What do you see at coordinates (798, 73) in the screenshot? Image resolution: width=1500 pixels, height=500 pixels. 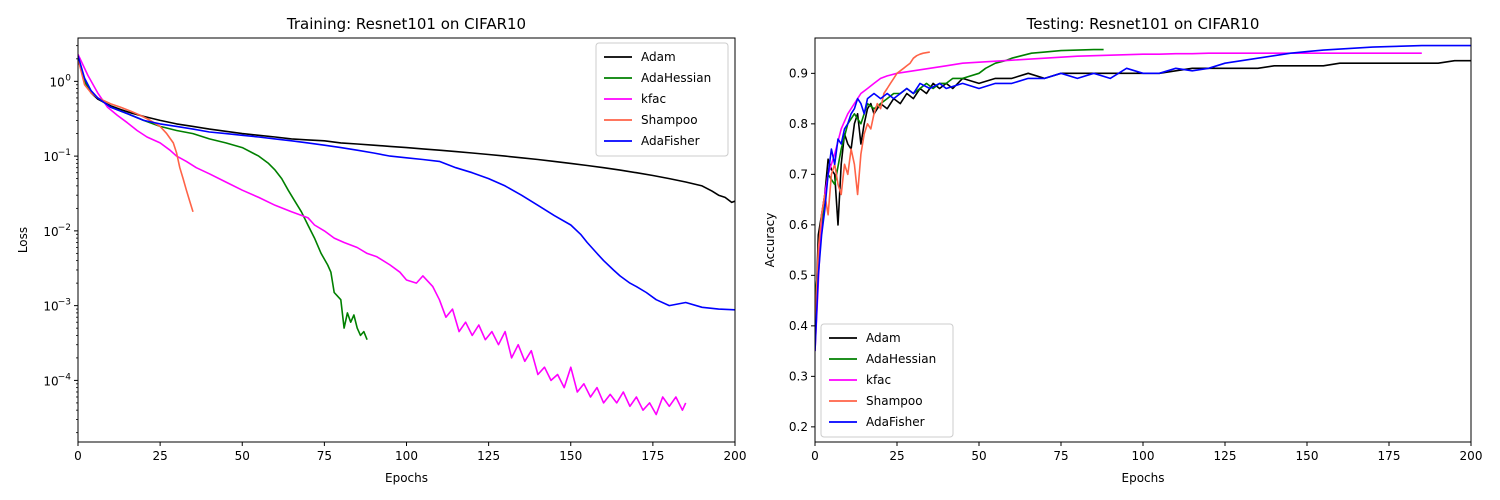 I see `y-tick-label: 0.9` at bounding box center [798, 73].